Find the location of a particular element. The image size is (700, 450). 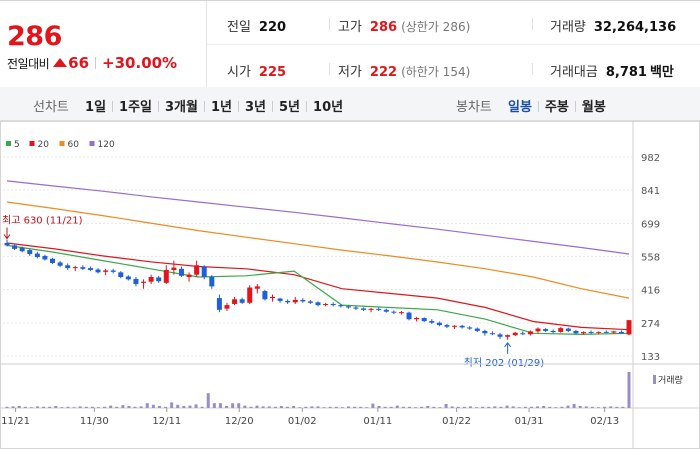

up-arrow-icon is located at coordinates (60, 62).